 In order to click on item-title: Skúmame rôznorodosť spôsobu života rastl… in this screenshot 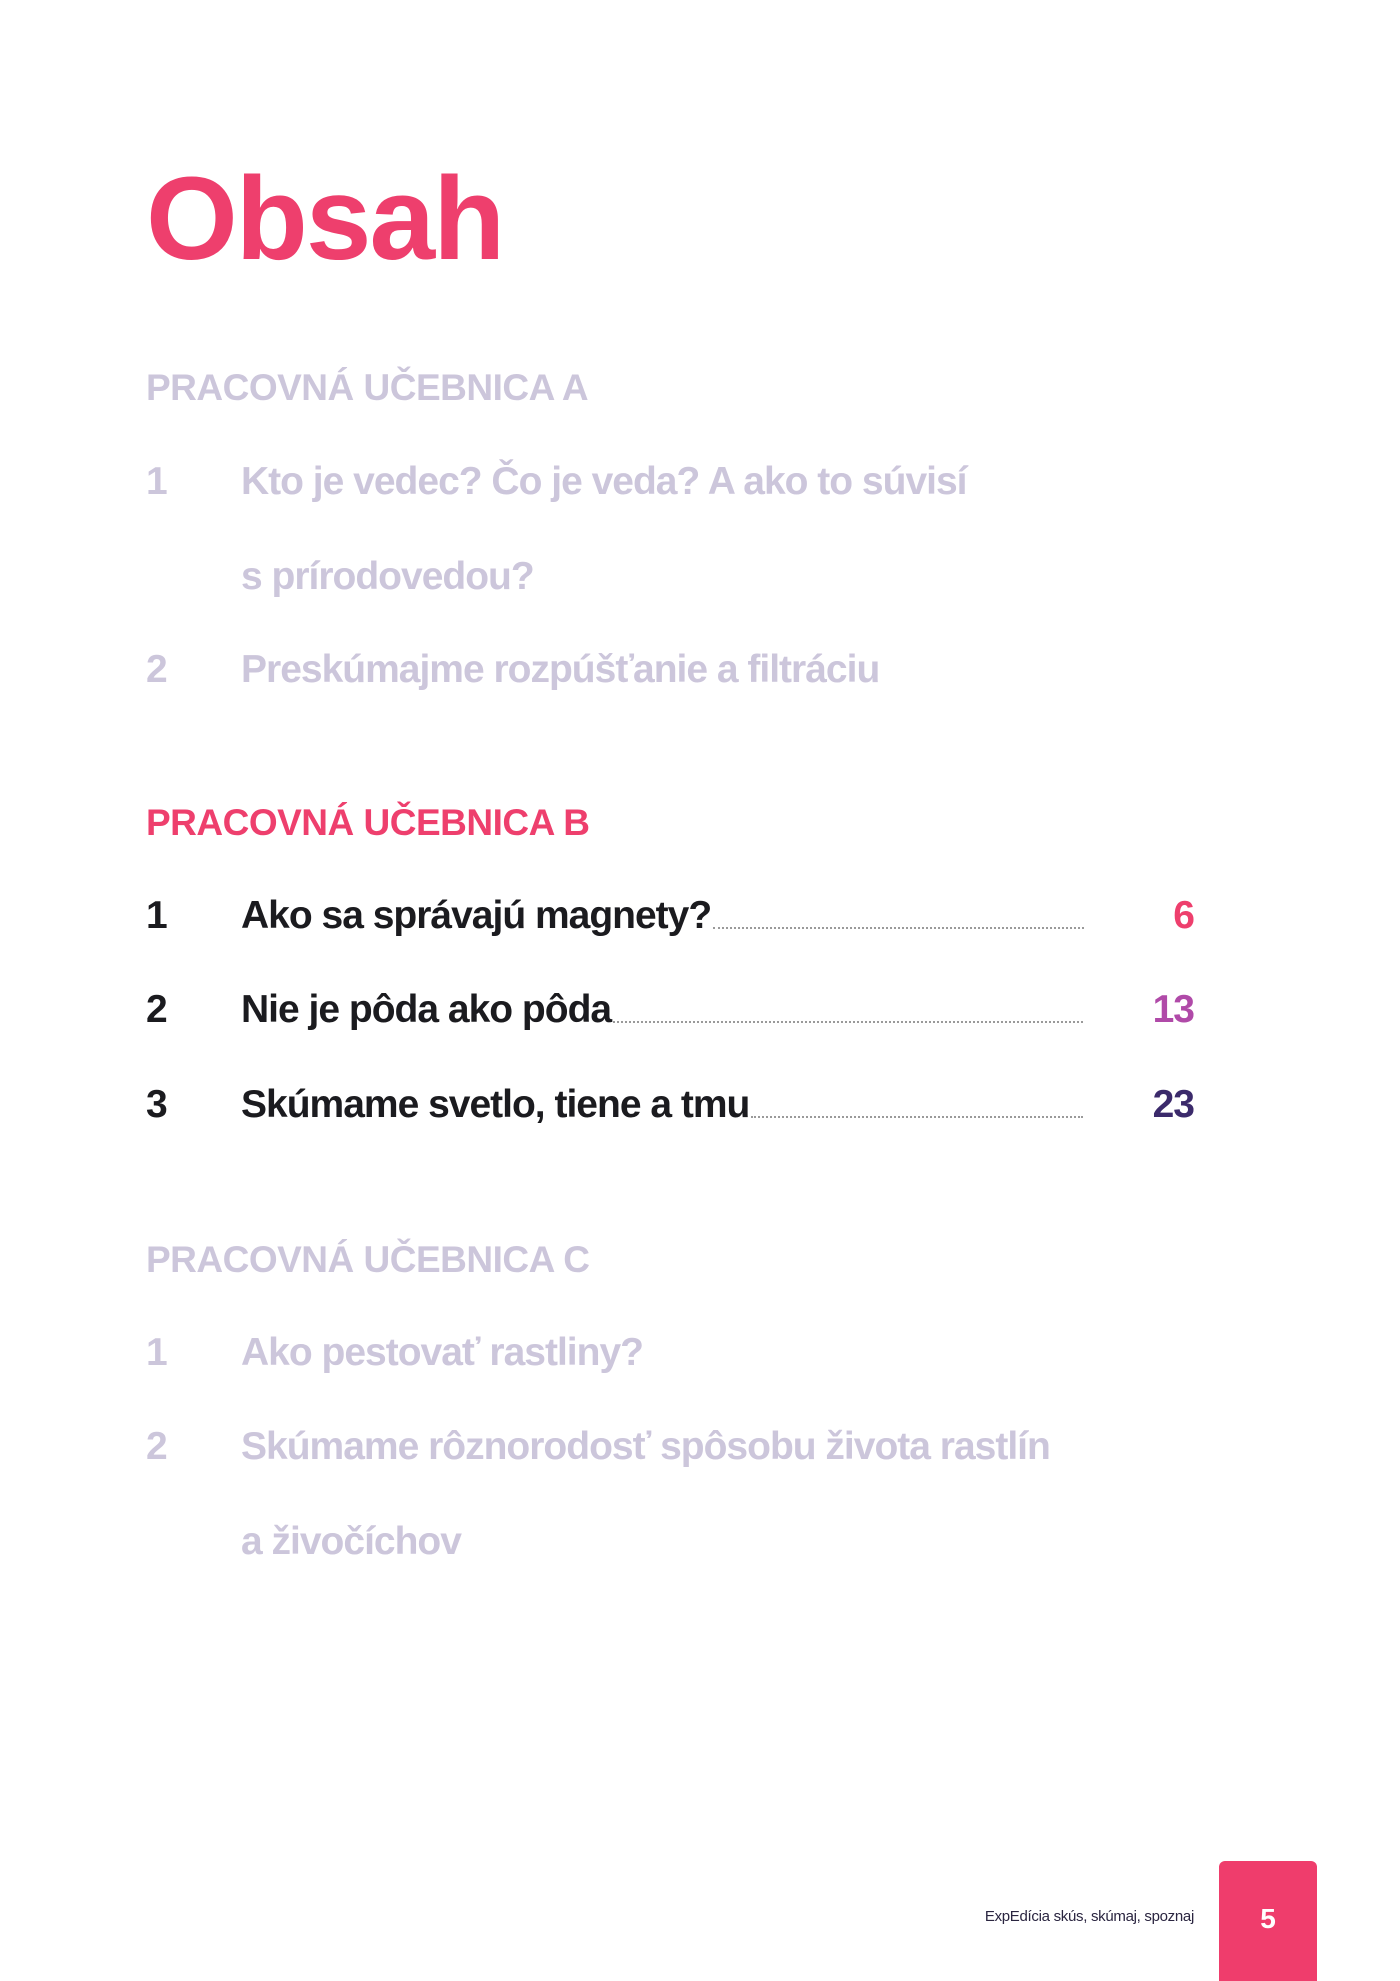, I will do `click(646, 1446)`.